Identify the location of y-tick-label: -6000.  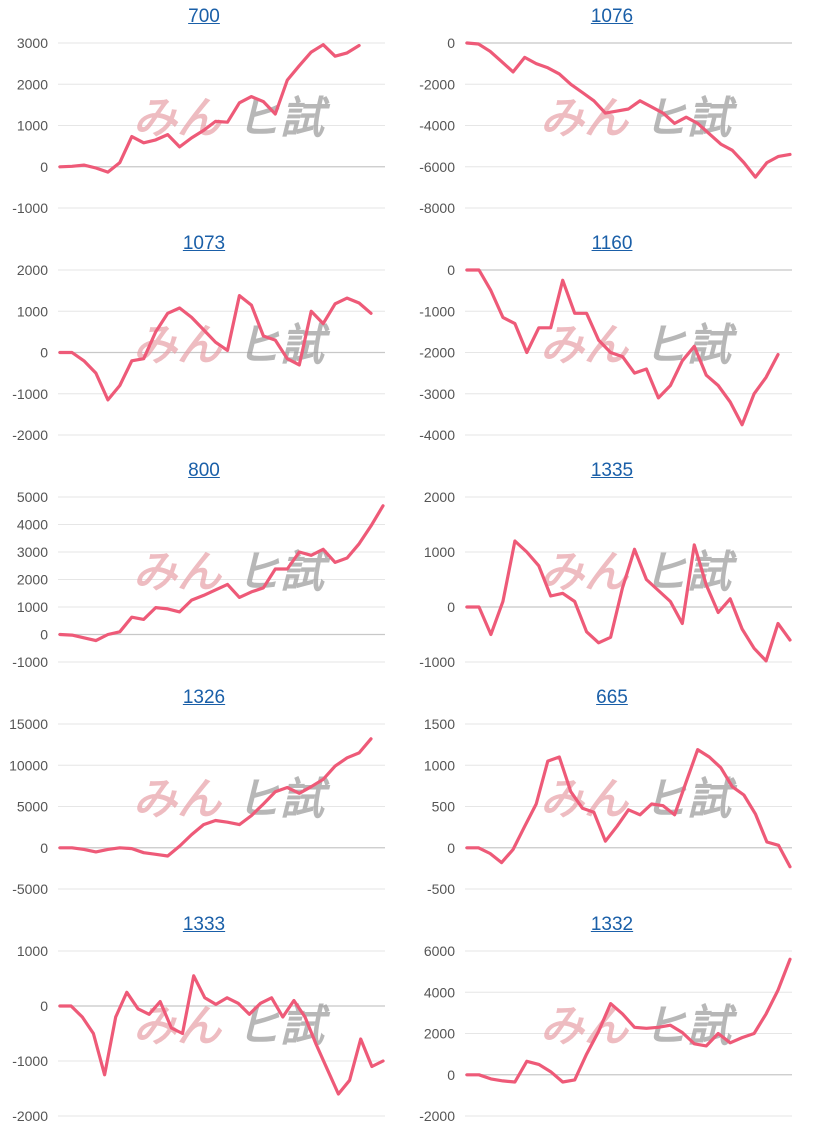
(437, 167).